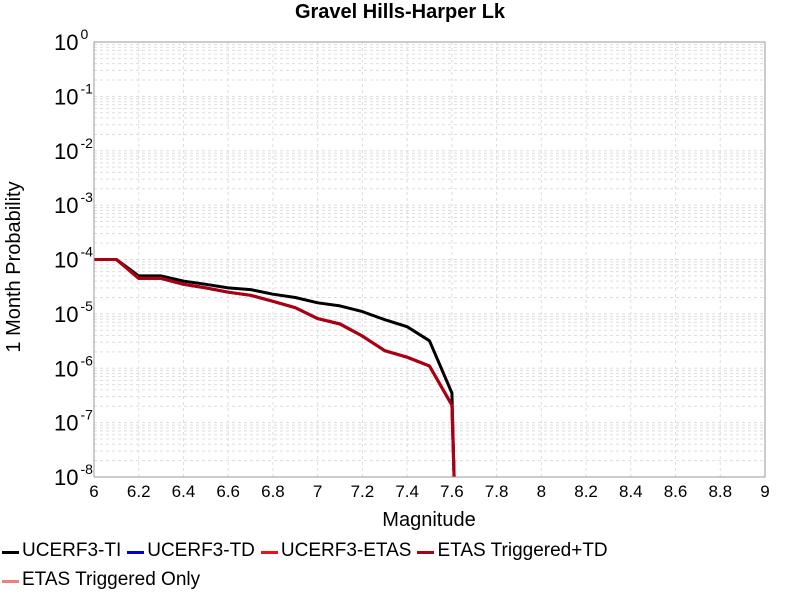  What do you see at coordinates (720, 491) in the screenshot?
I see `x-tick-label: 8.8` at bounding box center [720, 491].